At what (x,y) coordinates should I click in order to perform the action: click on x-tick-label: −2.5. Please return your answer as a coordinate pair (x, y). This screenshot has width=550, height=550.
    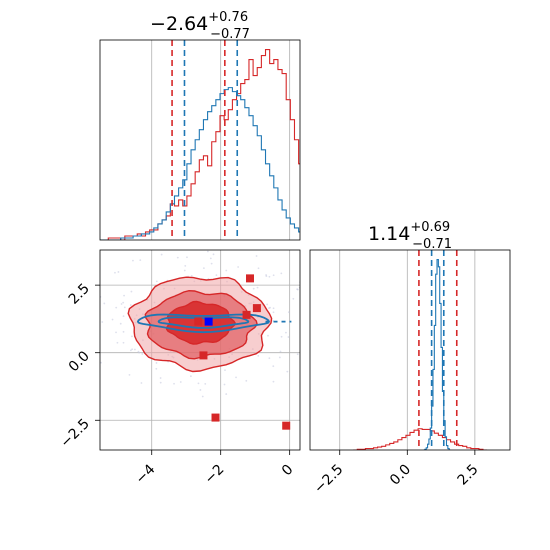
    Looking at the image, I should click on (328, 479).